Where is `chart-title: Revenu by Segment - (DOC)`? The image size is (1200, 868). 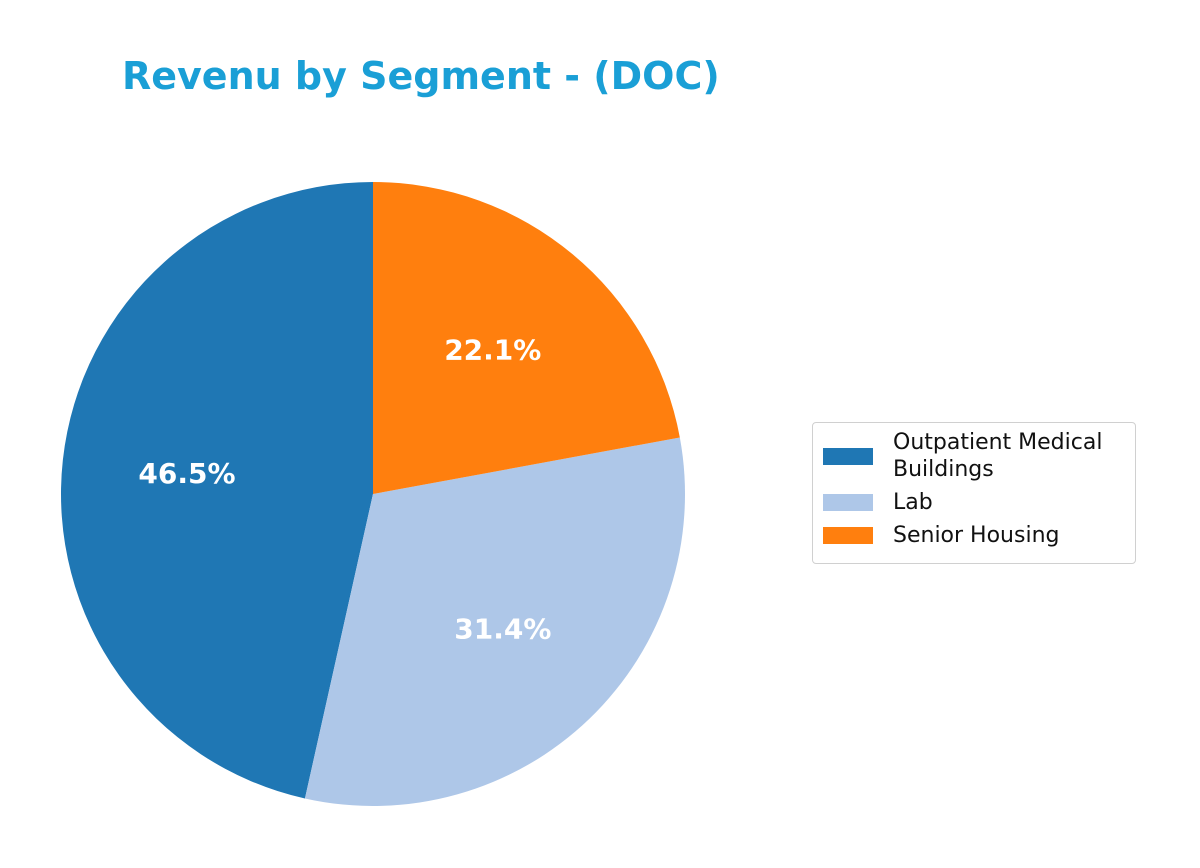 chart-title: Revenu by Segment - (DOC) is located at coordinates (421, 76).